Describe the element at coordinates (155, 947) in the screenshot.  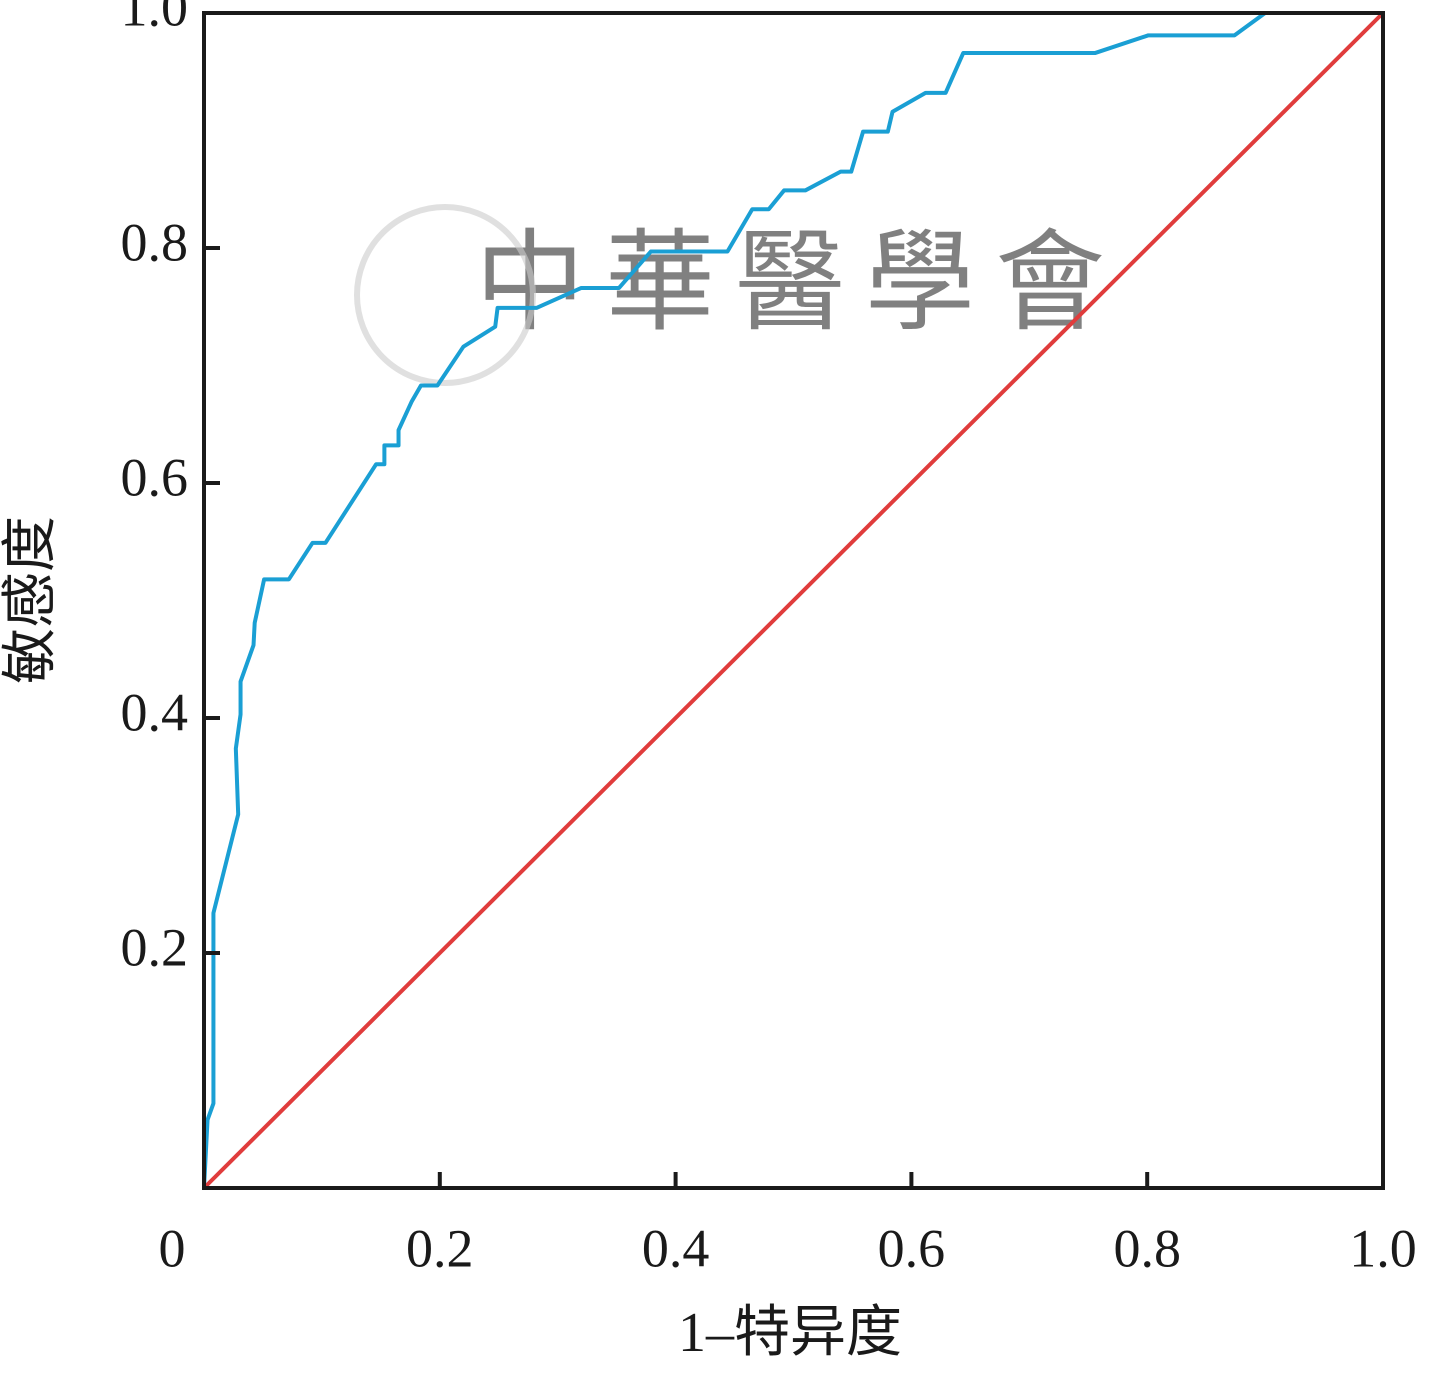
I see `y-tick-label: 0.2` at that location.